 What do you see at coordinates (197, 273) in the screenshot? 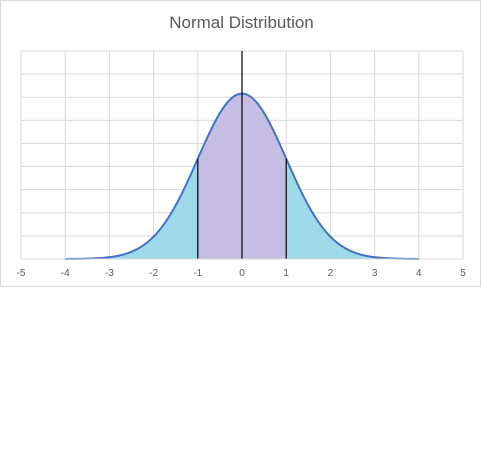
I see `x-tick-label: -1` at bounding box center [197, 273].